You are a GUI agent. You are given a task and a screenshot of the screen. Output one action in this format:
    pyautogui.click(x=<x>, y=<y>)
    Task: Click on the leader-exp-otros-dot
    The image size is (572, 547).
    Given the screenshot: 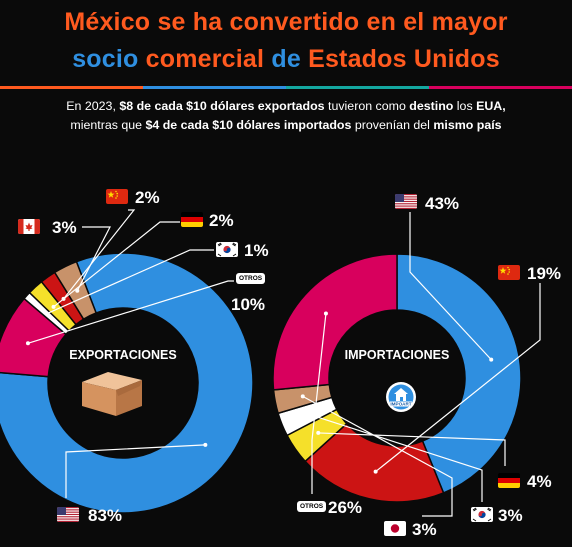 What is the action you would take?
    pyautogui.click(x=27, y=343)
    